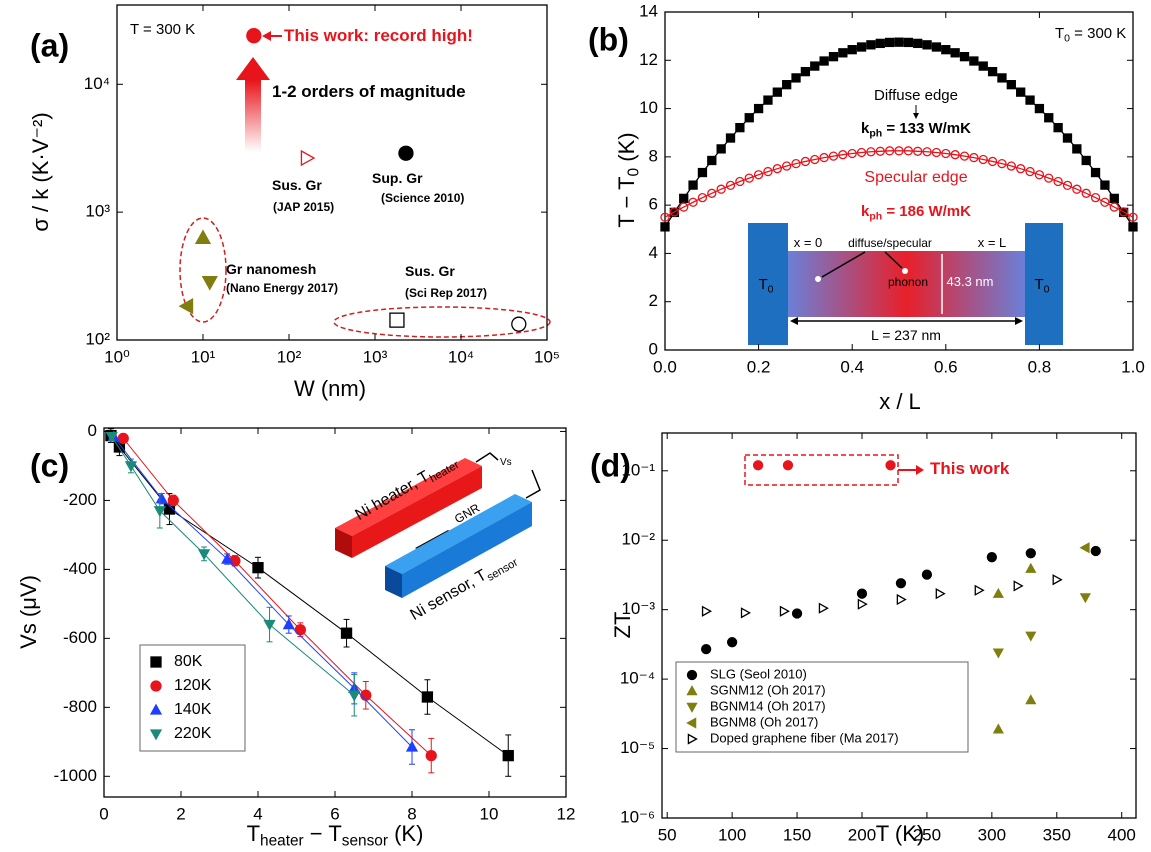 This screenshot has width=1151, height=852. What do you see at coordinates (900, 833) in the screenshot?
I see `x-axis-label: T (K)` at bounding box center [900, 833].